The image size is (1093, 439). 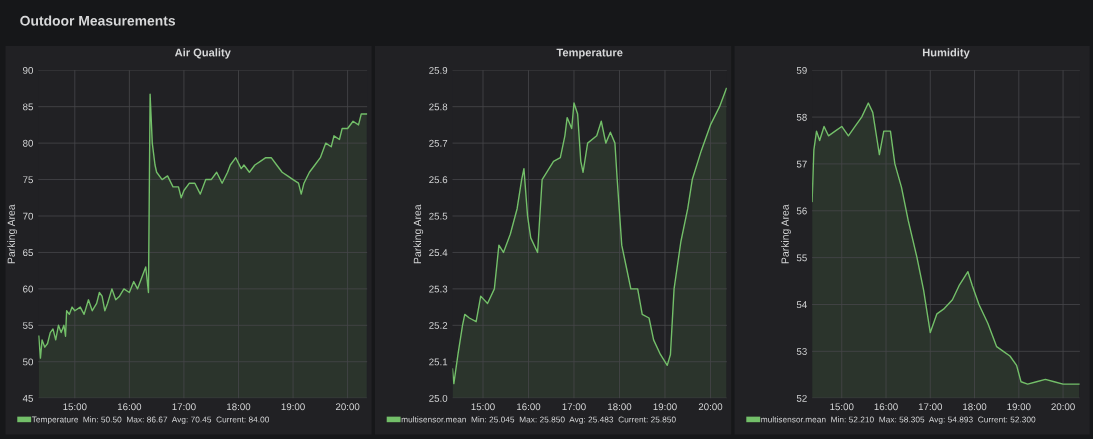 What do you see at coordinates (801, 305) in the screenshot?
I see `y-tick-label: 54` at bounding box center [801, 305].